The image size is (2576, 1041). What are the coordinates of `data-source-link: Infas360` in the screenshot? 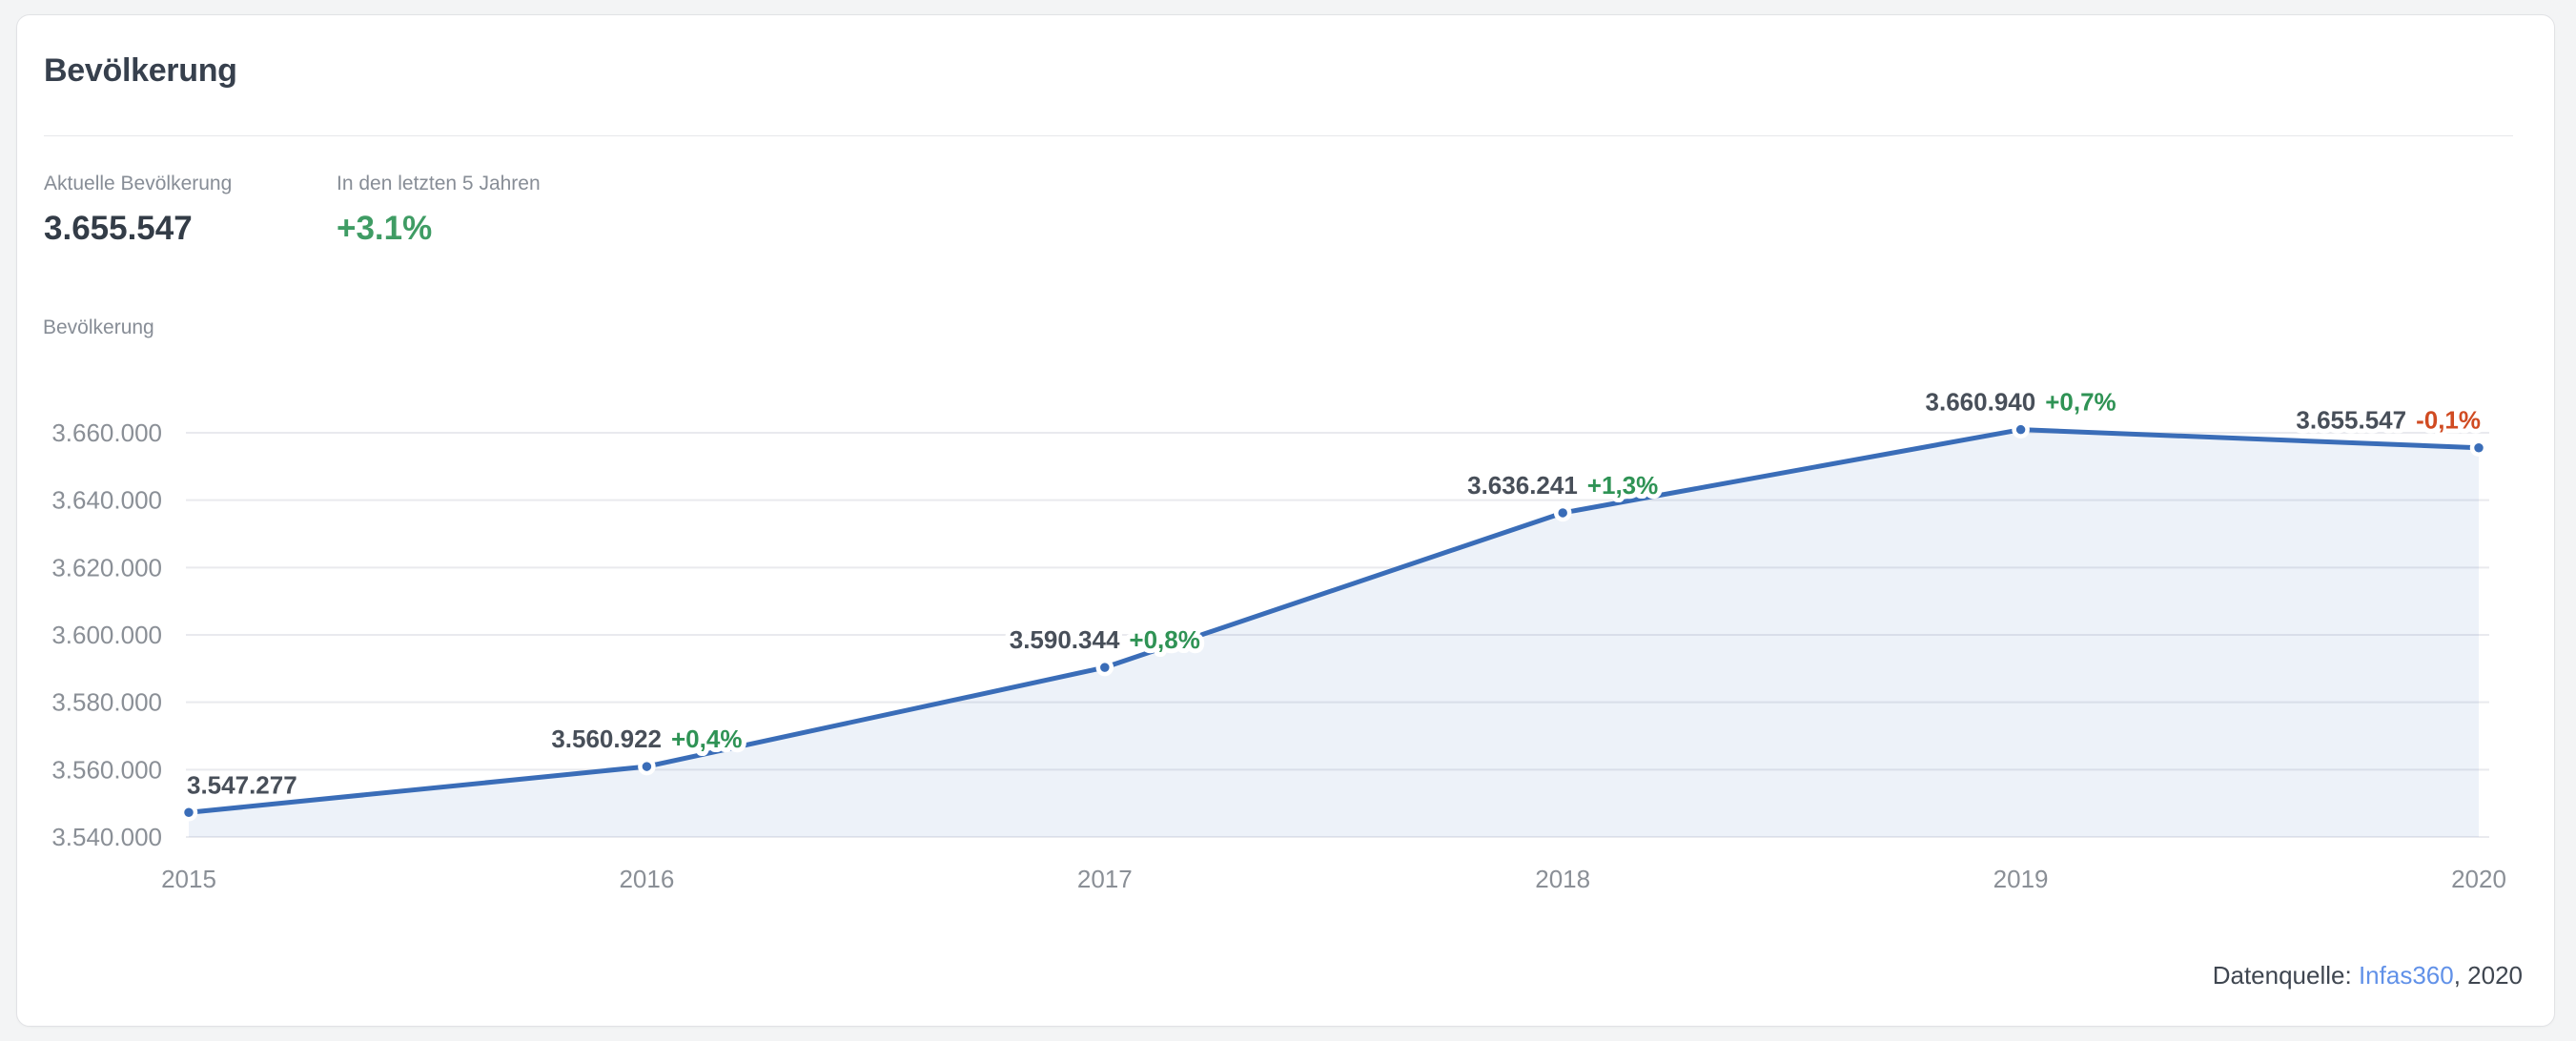 It's located at (2406, 975).